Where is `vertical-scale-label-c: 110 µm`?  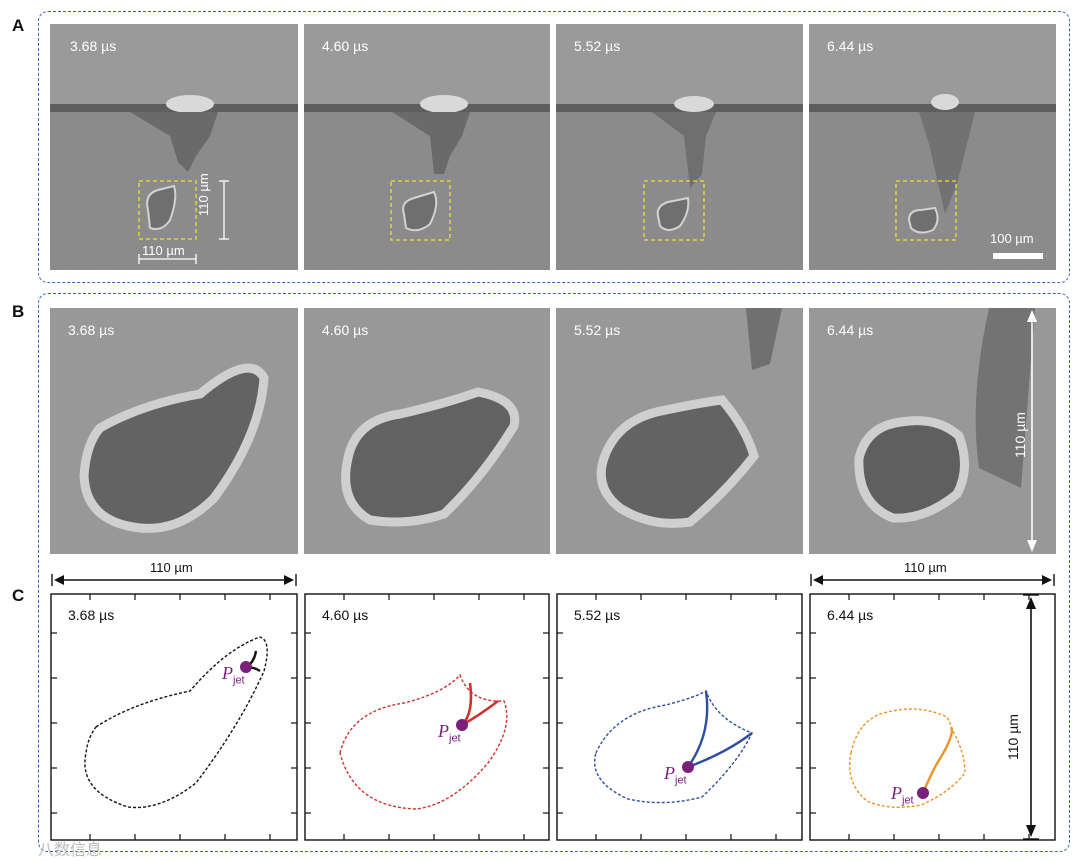
vertical-scale-label-c: 110 µm is located at coordinates (1013, 737).